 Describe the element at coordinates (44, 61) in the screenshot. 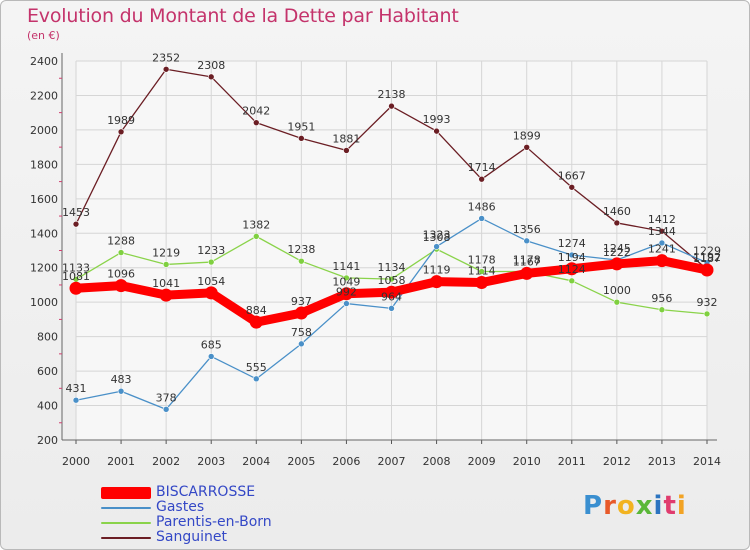

I see `y-tick-label: 2400` at that location.